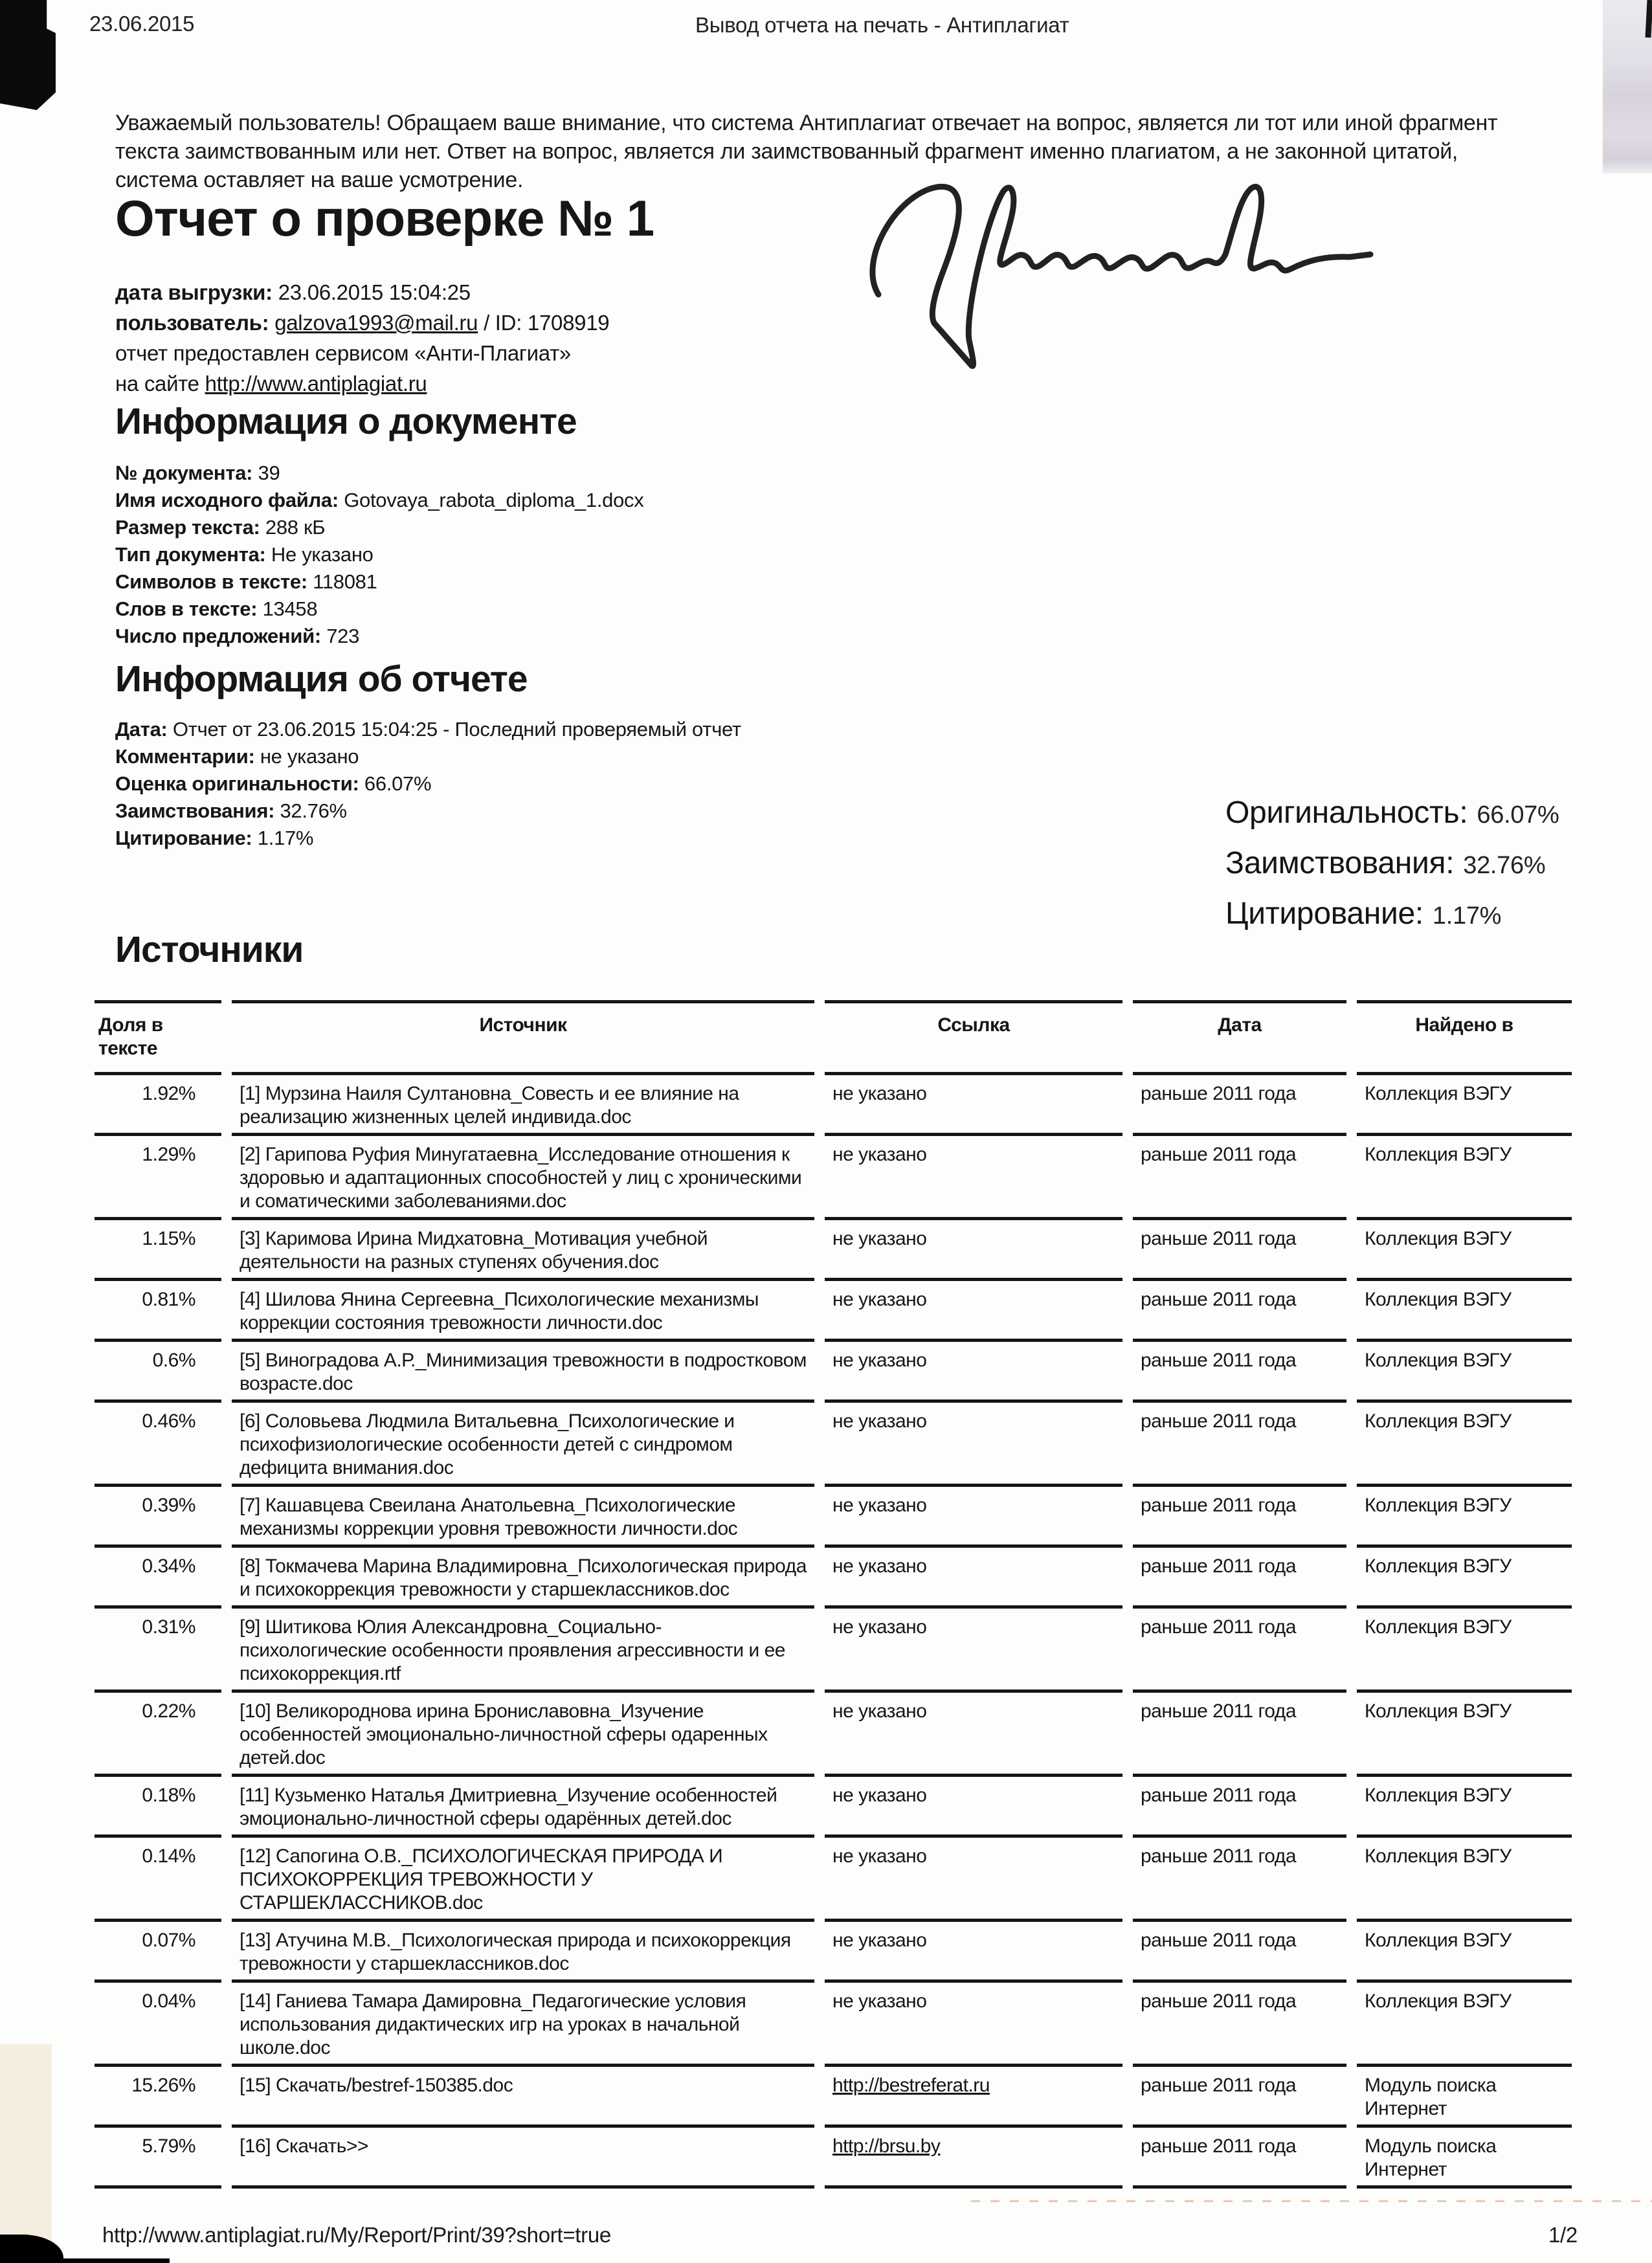 The image size is (1652, 2263). I want to click on source-link: http://bestreferat.ru, so click(973, 2098).